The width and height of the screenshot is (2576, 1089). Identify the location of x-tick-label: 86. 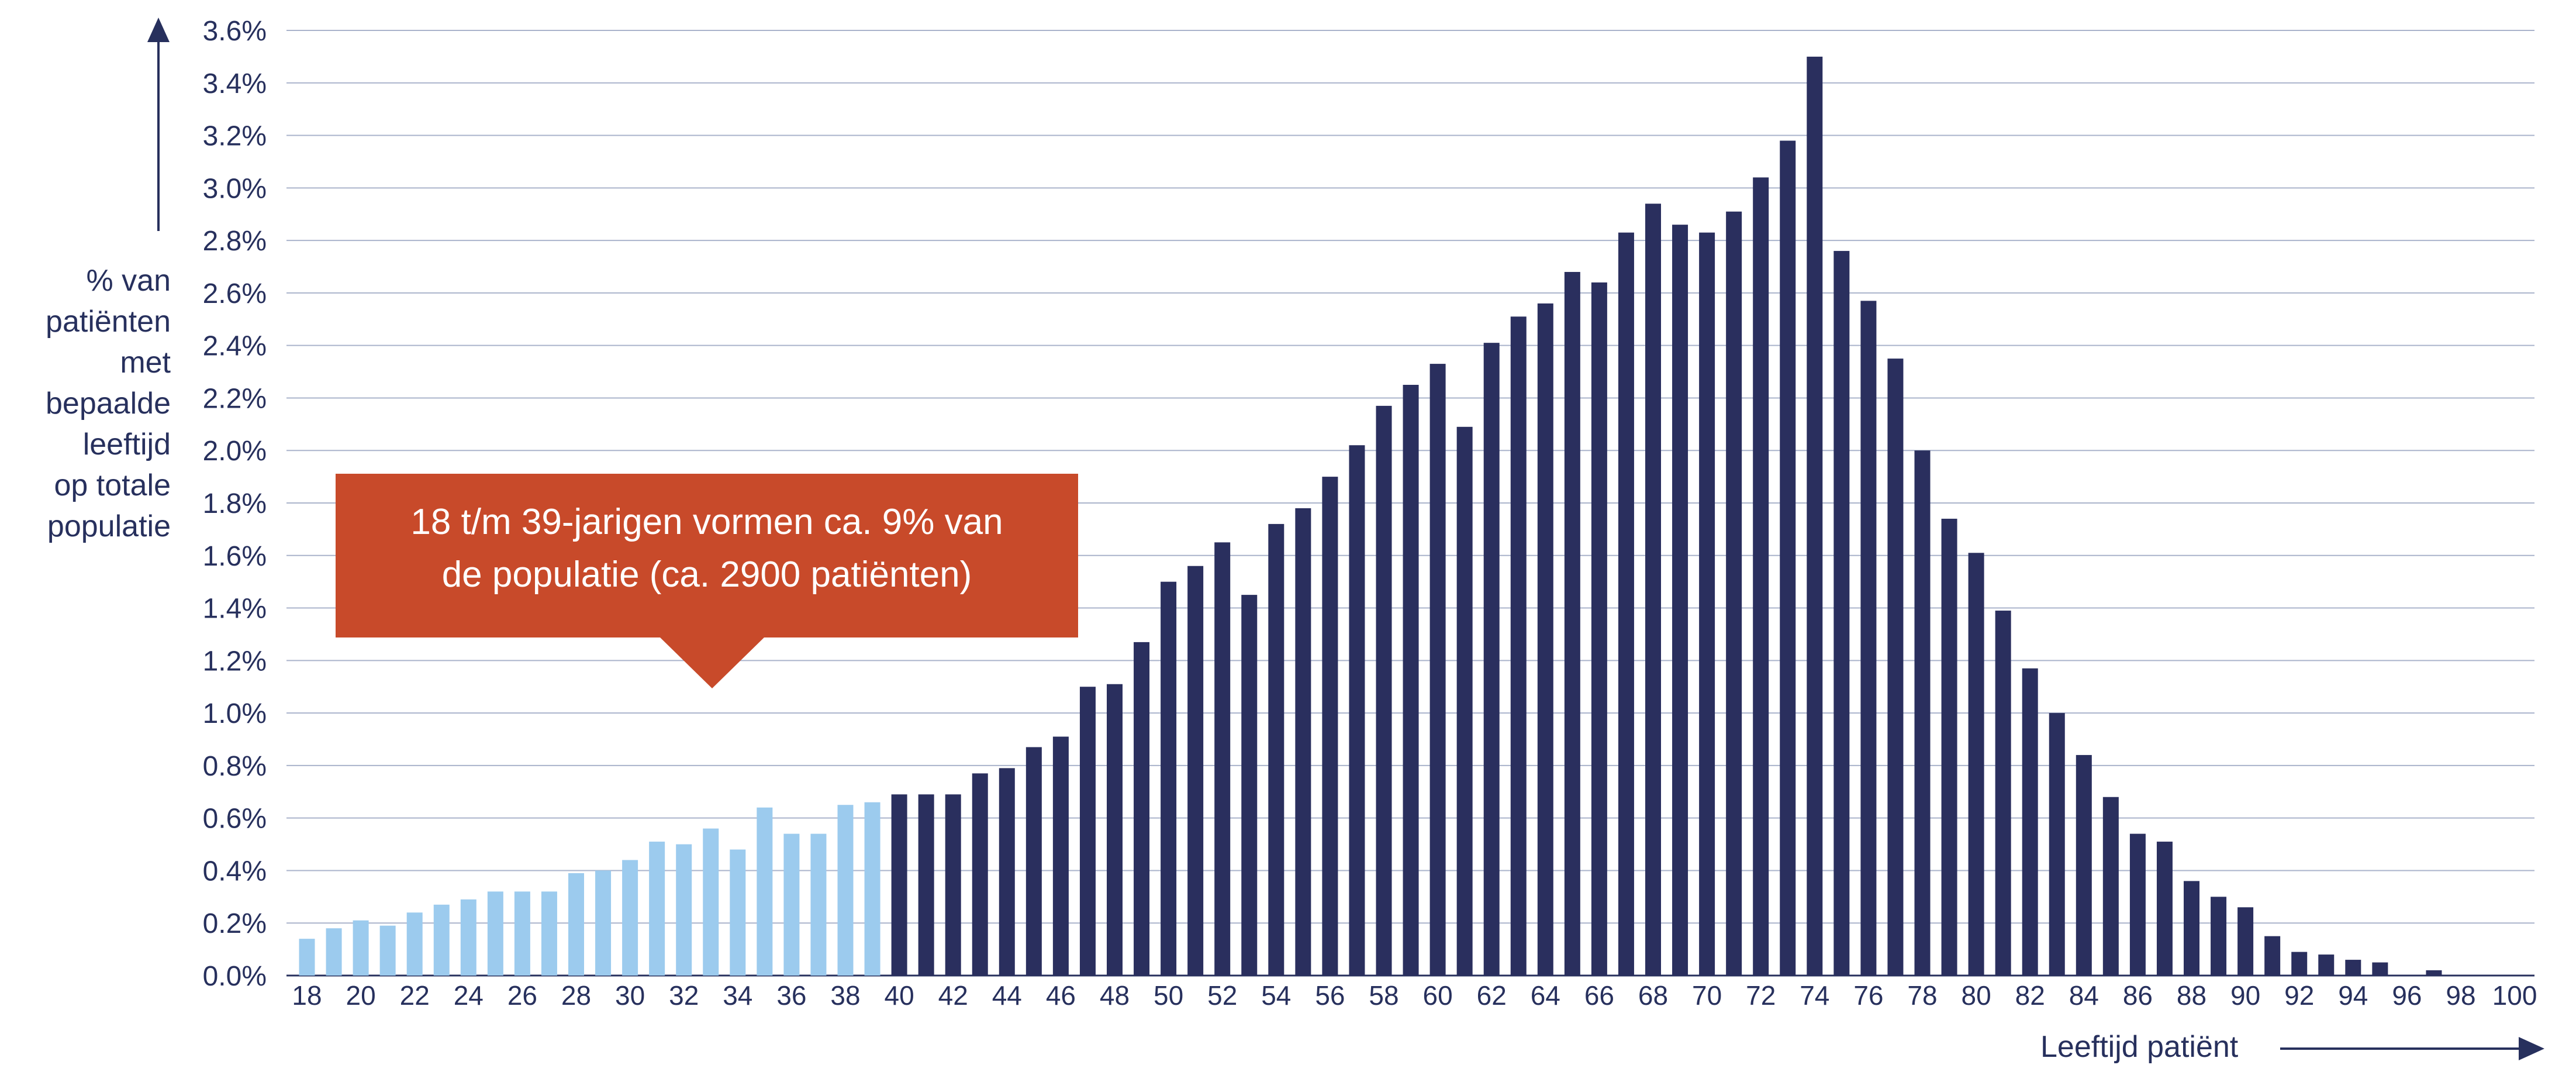
(2138, 995).